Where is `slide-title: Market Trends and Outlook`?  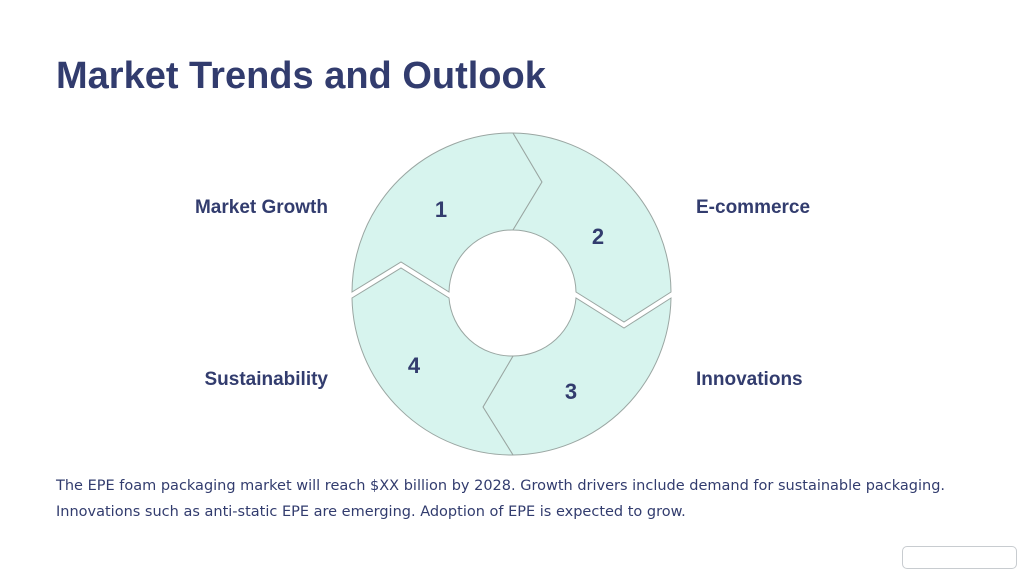
slide-title: Market Trends and Outlook is located at coordinates (301, 76).